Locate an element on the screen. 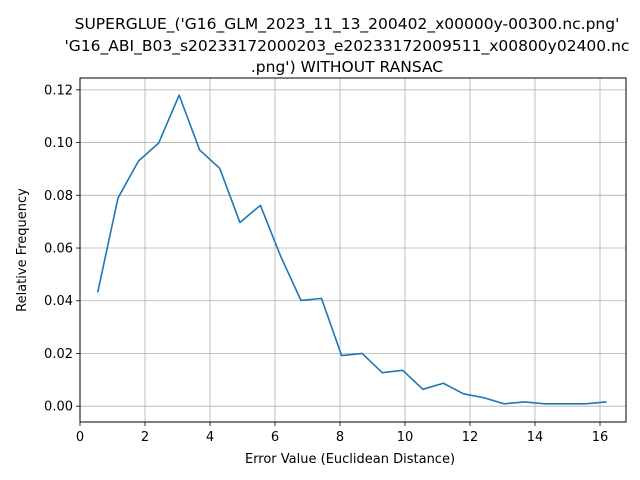 The image size is (640, 480). x-tick-label: 6 is located at coordinates (275, 437).